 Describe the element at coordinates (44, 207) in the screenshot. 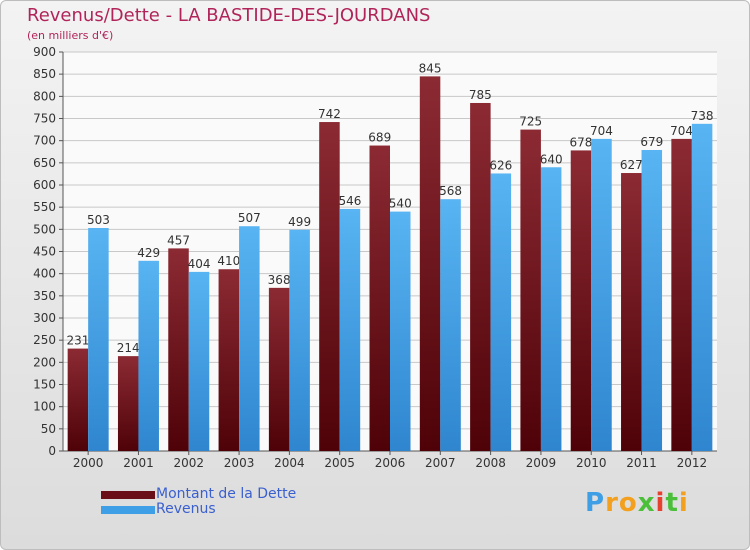

I see `y-tick-label: 550` at that location.